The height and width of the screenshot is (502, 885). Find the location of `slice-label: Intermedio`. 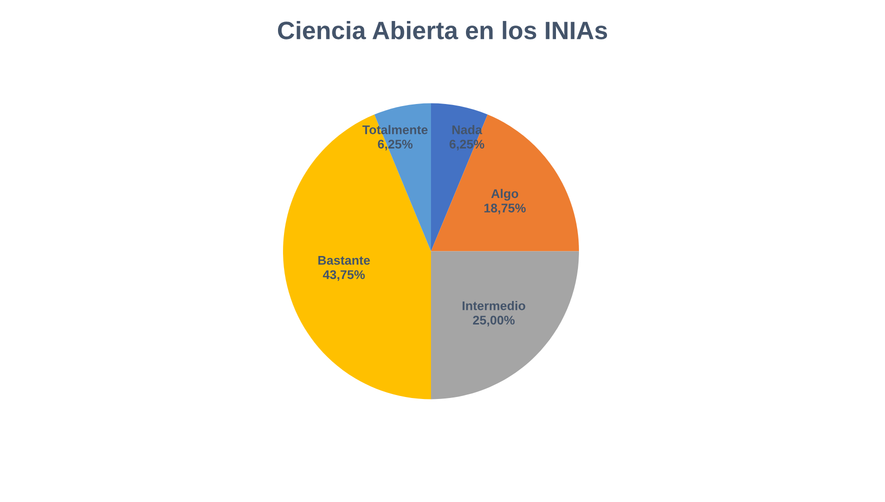

slice-label: Intermedio is located at coordinates (494, 305).